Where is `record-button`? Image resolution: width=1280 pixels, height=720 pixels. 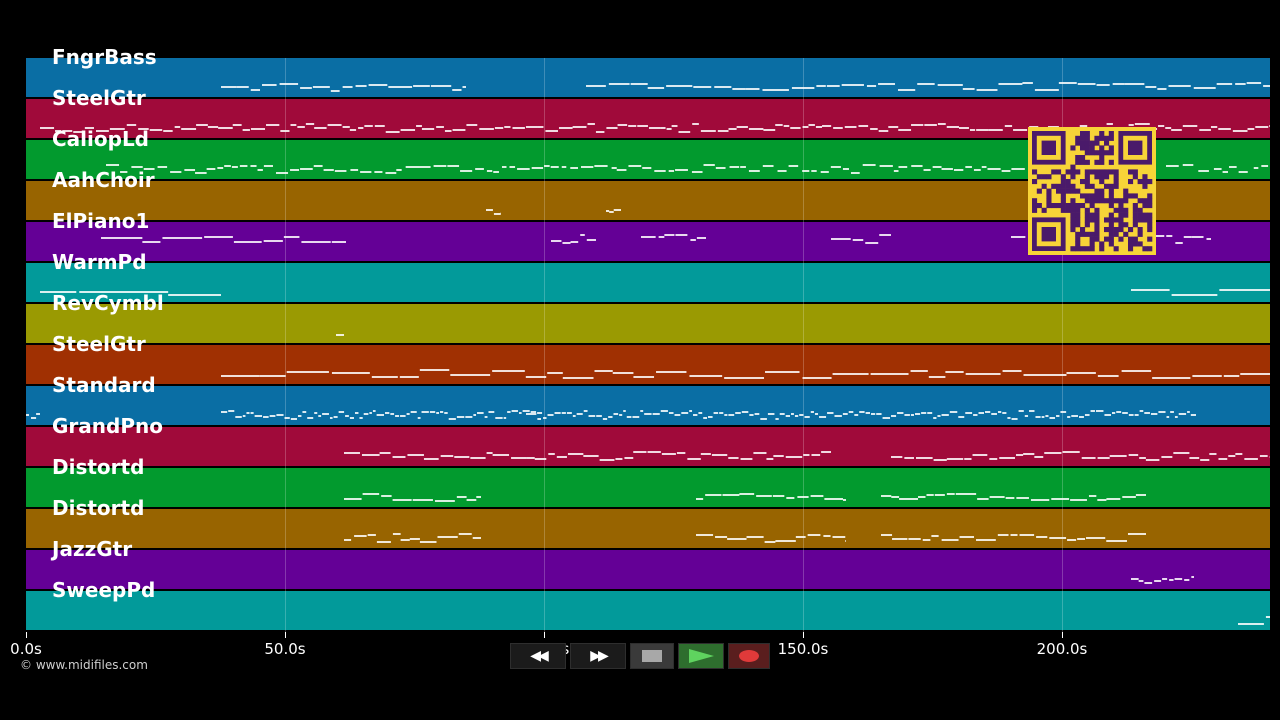 record-button is located at coordinates (749, 656).